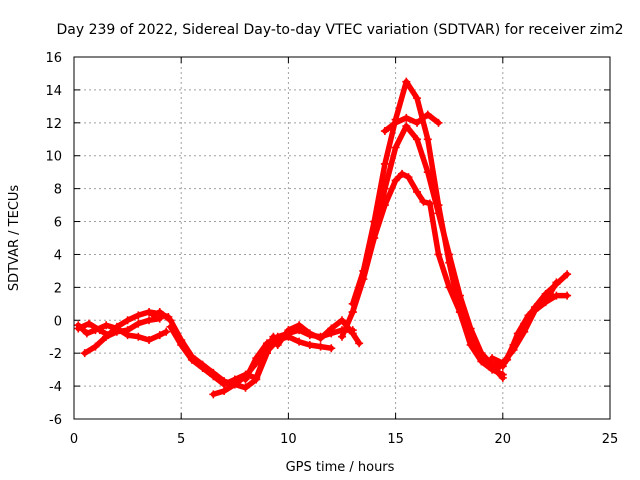 This screenshot has height=480, width=640. What do you see at coordinates (340, 467) in the screenshot?
I see `x-axis-label: GPS time / hours` at bounding box center [340, 467].